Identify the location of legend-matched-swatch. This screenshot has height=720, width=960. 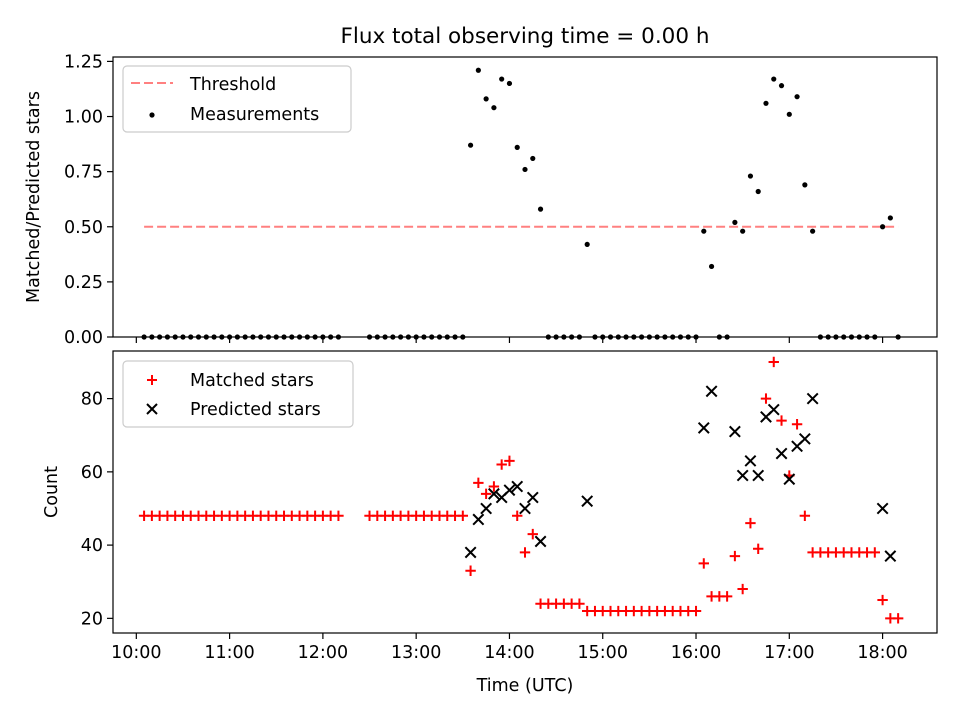
(152, 380).